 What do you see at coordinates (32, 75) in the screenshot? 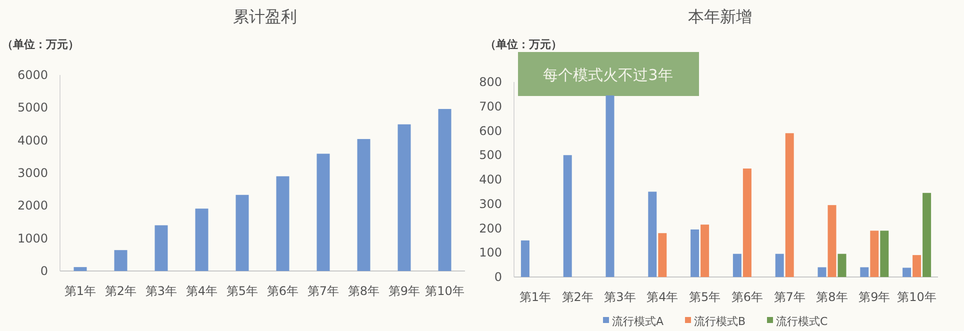
I see `y-tick-label: 6000` at bounding box center [32, 75].